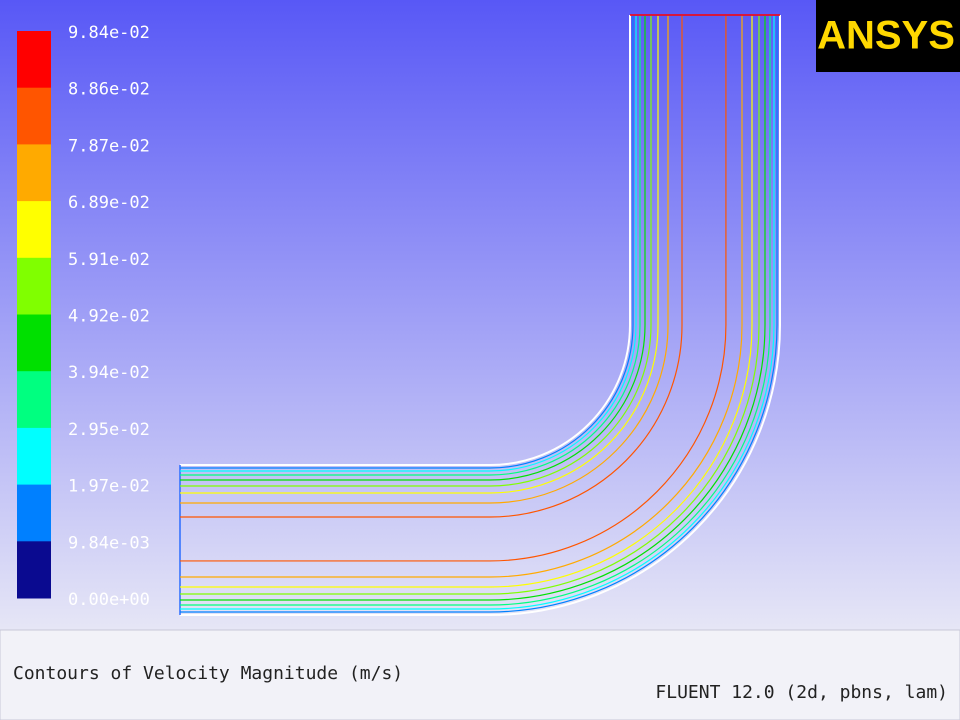 The height and width of the screenshot is (720, 960). Describe the element at coordinates (109, 317) in the screenshot. I see `colorbar-label: 4.92e-02` at that location.